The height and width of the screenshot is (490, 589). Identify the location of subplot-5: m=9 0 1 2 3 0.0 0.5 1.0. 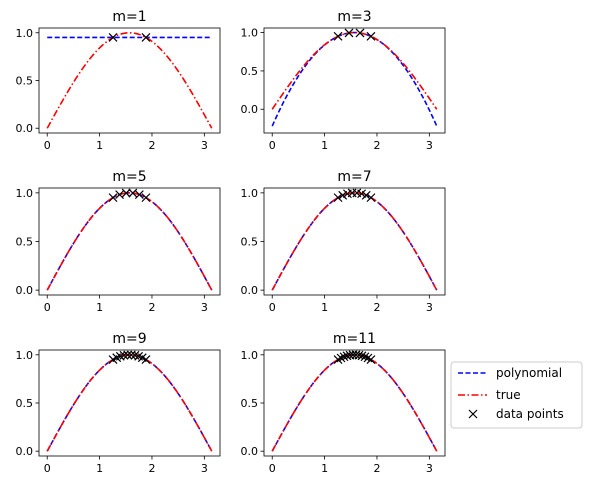
(118, 403).